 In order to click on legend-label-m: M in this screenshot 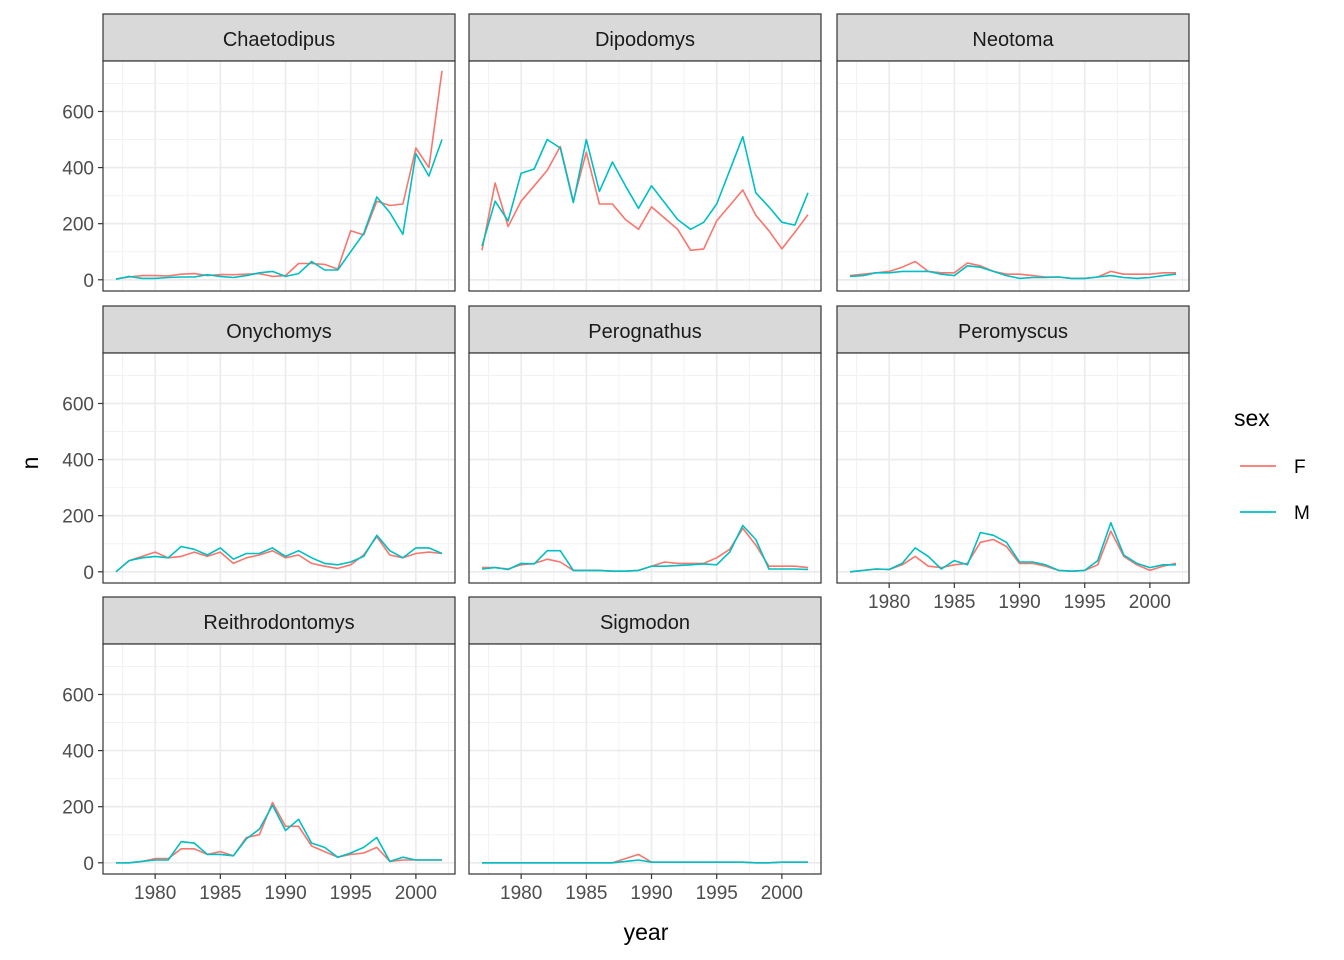, I will do `click(1302, 513)`.